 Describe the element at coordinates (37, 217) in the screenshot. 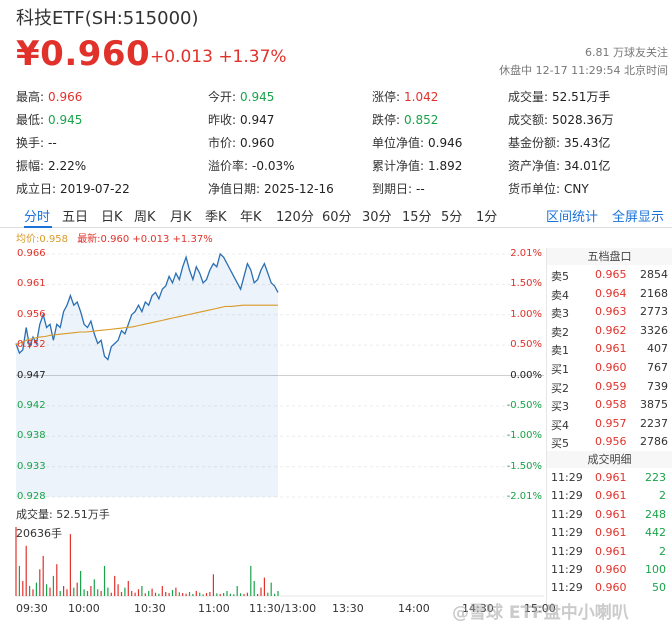

I see `tab-0: 分时` at that location.